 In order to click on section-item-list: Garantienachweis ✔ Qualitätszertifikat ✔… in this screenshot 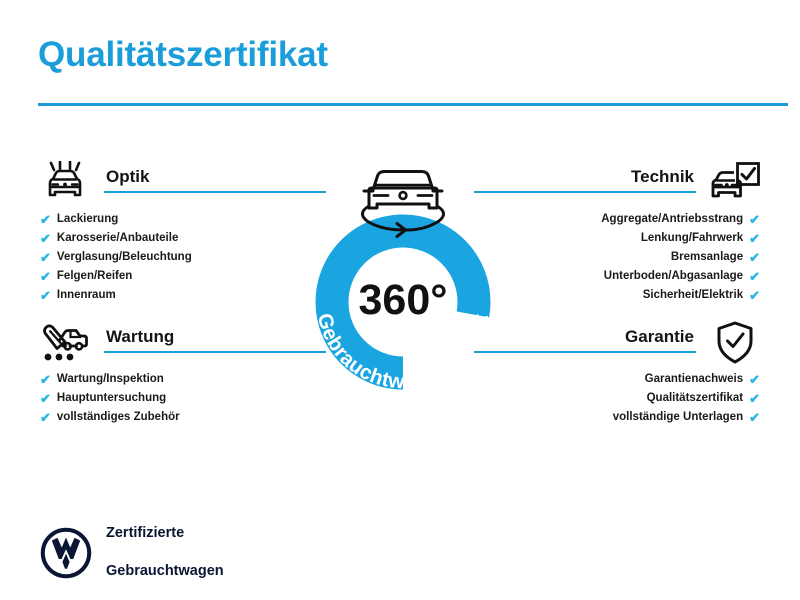, I will do `click(619, 398)`.